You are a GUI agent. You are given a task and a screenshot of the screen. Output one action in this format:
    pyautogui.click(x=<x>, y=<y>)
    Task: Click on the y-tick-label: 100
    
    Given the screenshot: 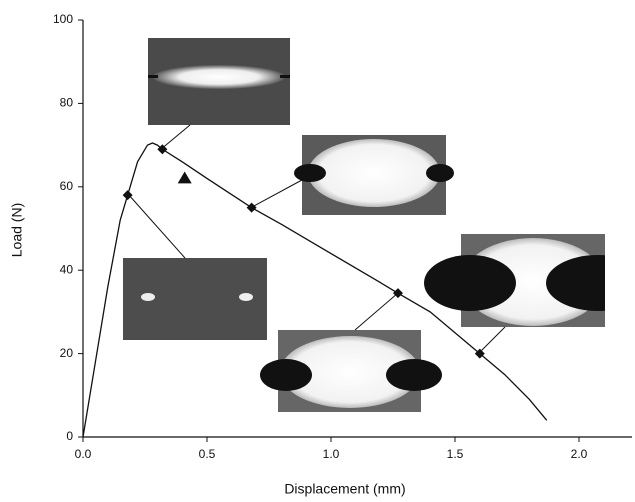 What is the action you would take?
    pyautogui.click(x=63, y=19)
    